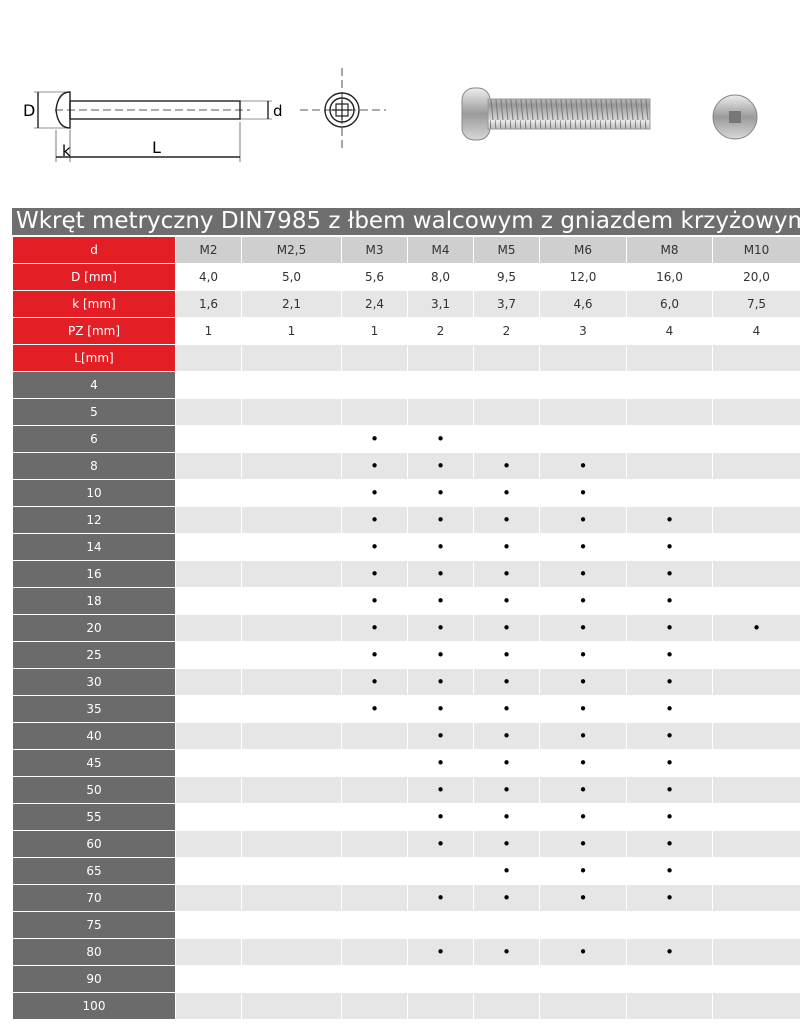 This screenshot has width=812, height=1024. I want to click on row-label: 4, so click(94, 385).